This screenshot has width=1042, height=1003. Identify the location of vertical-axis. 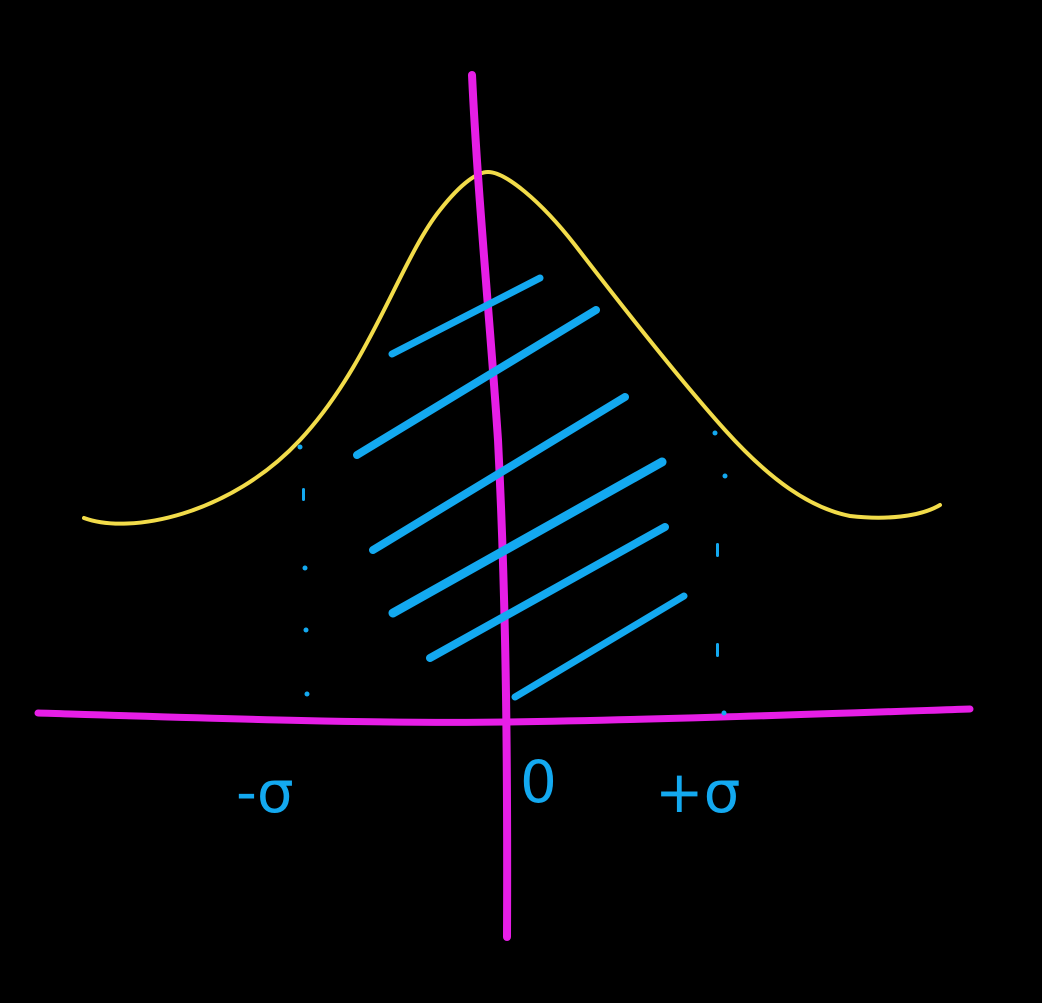
(490, 506).